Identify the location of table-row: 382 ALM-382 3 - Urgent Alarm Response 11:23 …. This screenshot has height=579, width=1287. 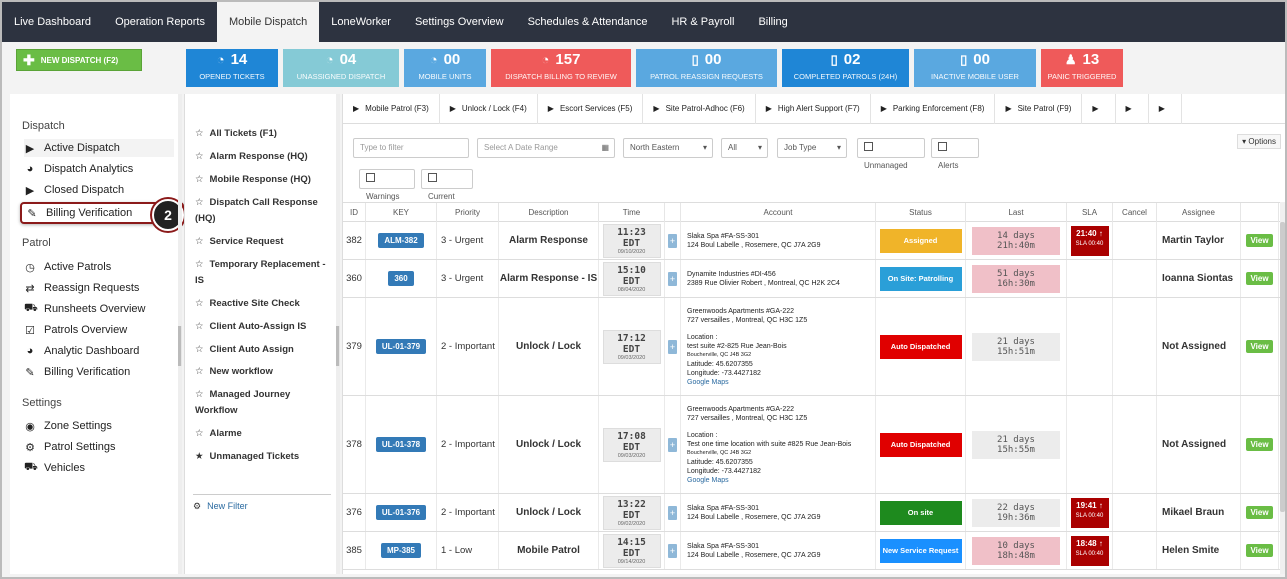
(814, 241).